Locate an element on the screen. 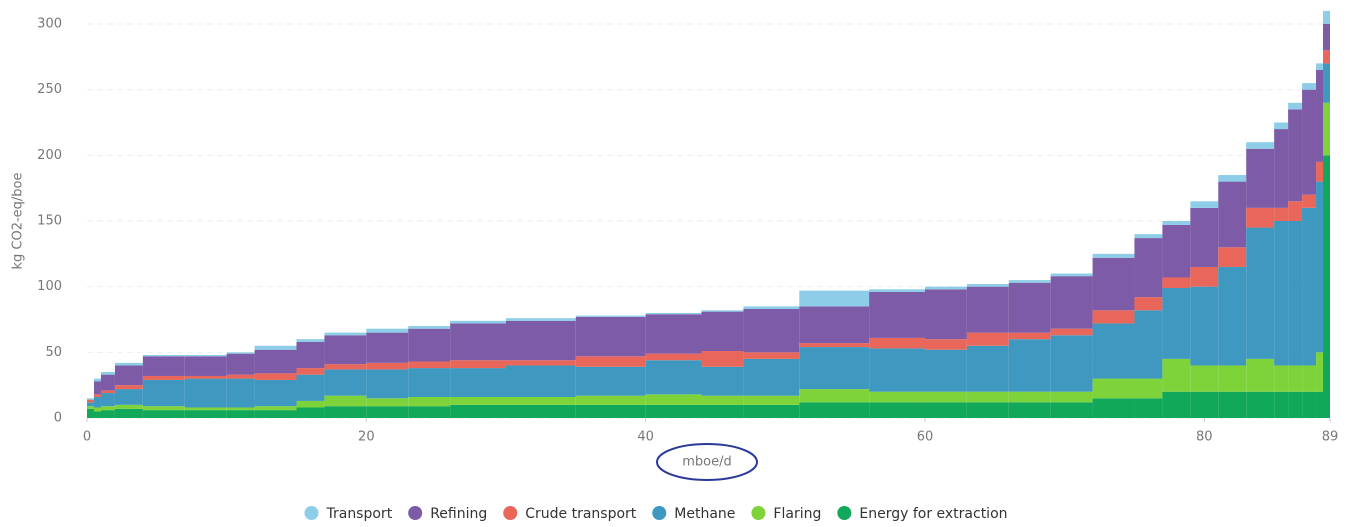 Image resolution: width=1348 pixels, height=527 pixels. legend-label: Energy for extraction is located at coordinates (933, 514).